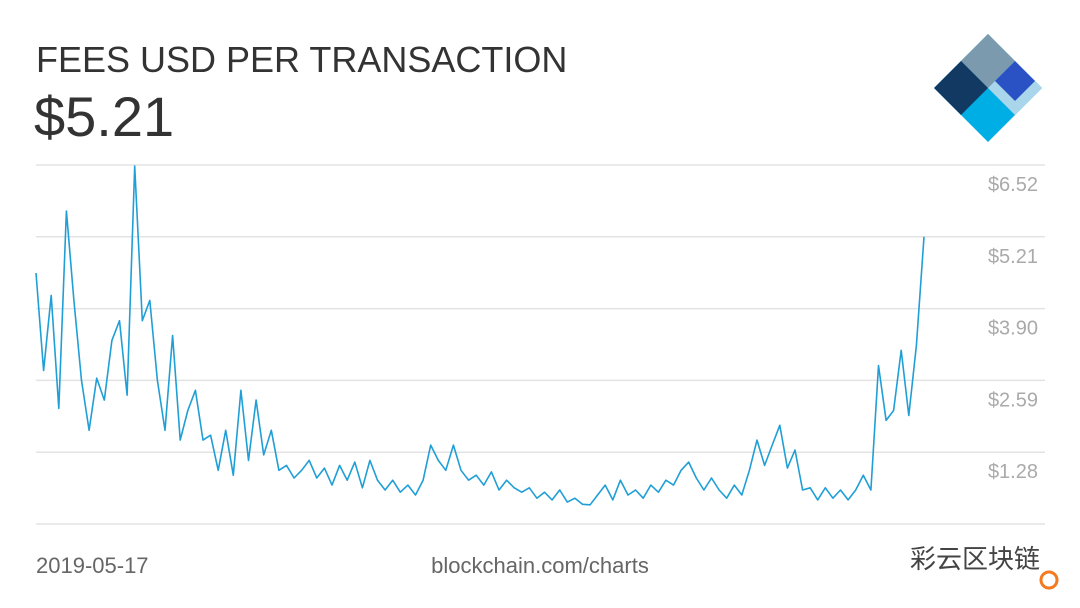 This screenshot has height=608, width=1080. Describe the element at coordinates (1013, 185) in the screenshot. I see `y-tick-label: $6.52` at that location.